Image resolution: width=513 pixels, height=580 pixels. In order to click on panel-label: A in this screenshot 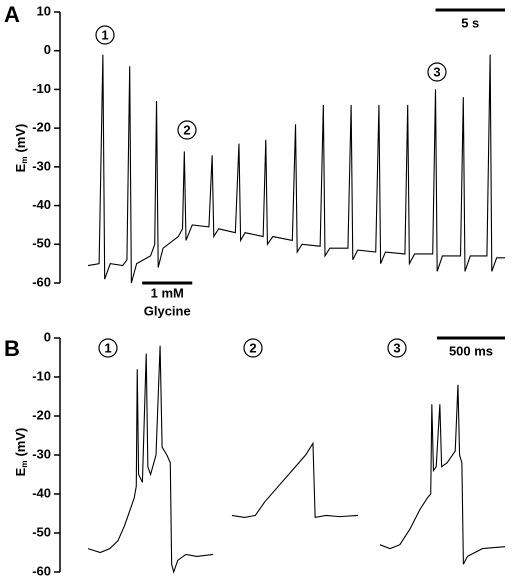, I will do `click(12, 14)`.